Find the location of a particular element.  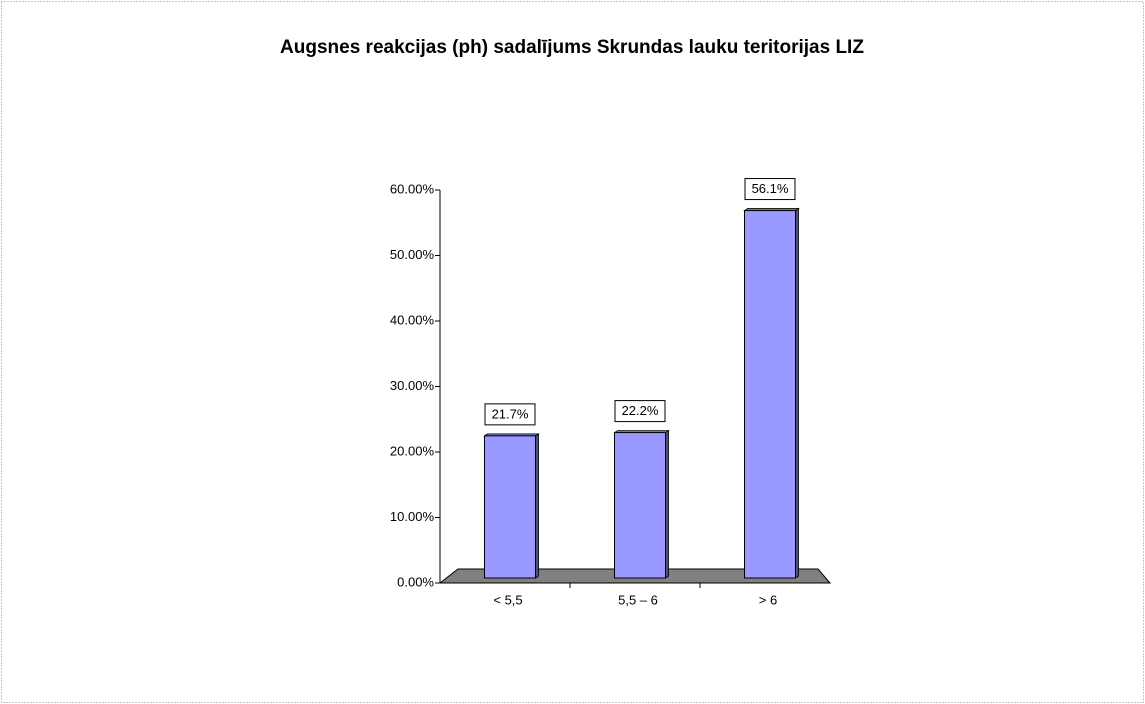

x-tick-label: > 6 is located at coordinates (768, 599).